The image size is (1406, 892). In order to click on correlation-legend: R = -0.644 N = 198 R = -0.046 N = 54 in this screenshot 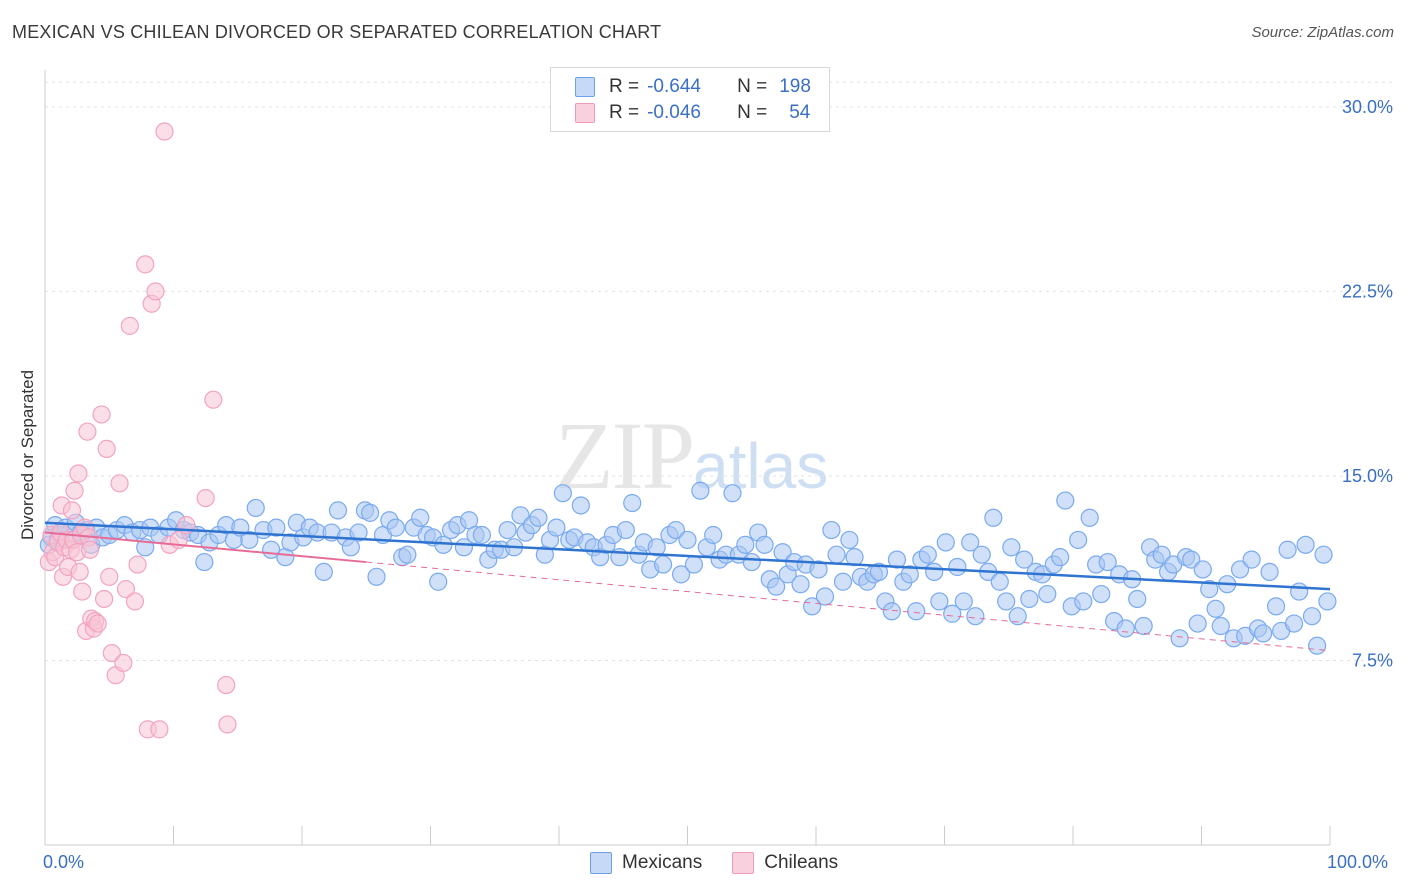, I will do `click(690, 99)`.